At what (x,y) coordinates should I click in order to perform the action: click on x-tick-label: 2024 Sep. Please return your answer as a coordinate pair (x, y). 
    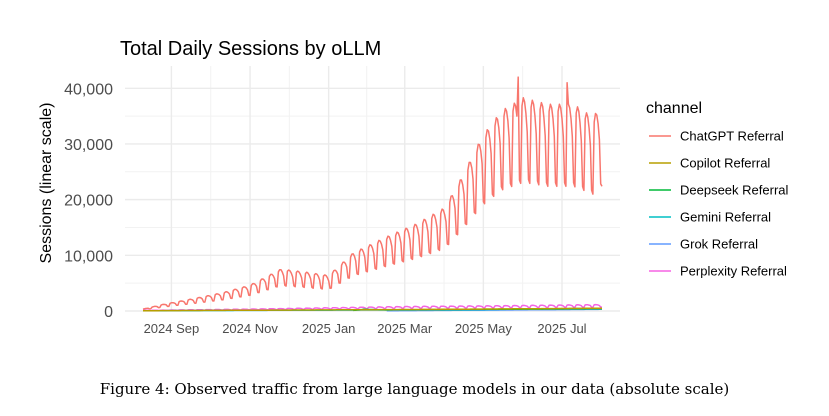
    Looking at the image, I should click on (172, 328).